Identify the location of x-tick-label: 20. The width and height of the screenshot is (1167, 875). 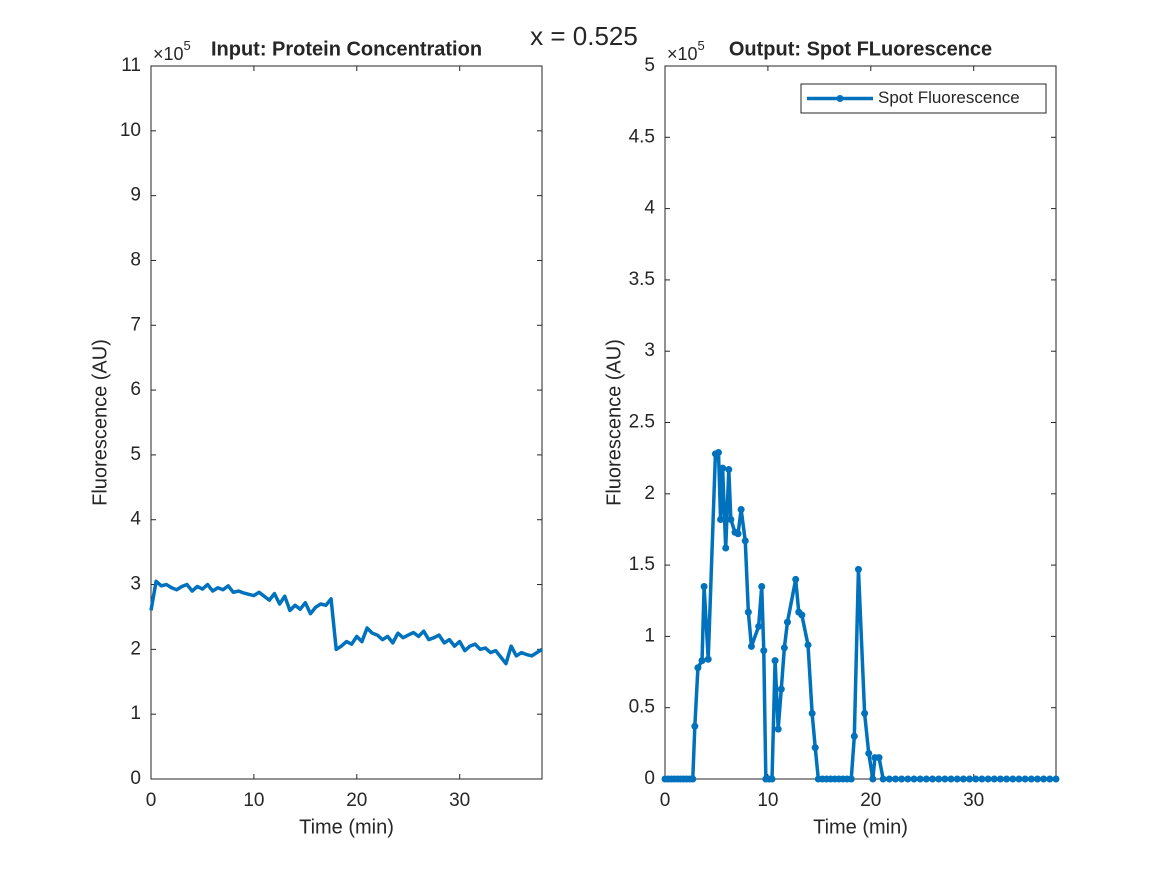
(870, 800).